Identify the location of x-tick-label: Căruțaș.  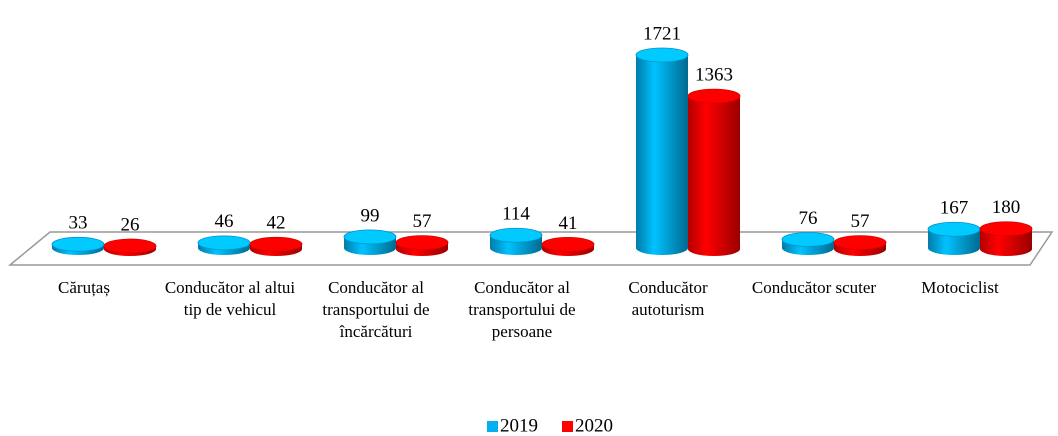
(84, 287).